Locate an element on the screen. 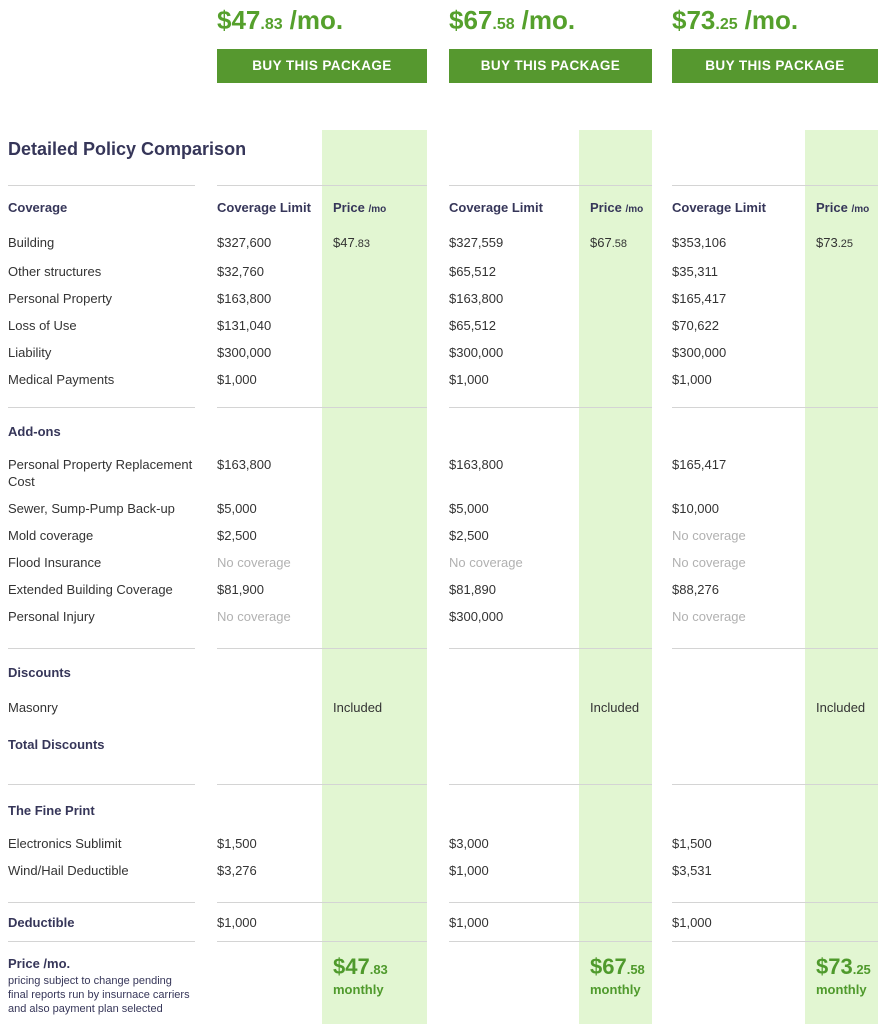 The height and width of the screenshot is (1024, 887). column-header-limit-2: Coverage Limit is located at coordinates (496, 207).